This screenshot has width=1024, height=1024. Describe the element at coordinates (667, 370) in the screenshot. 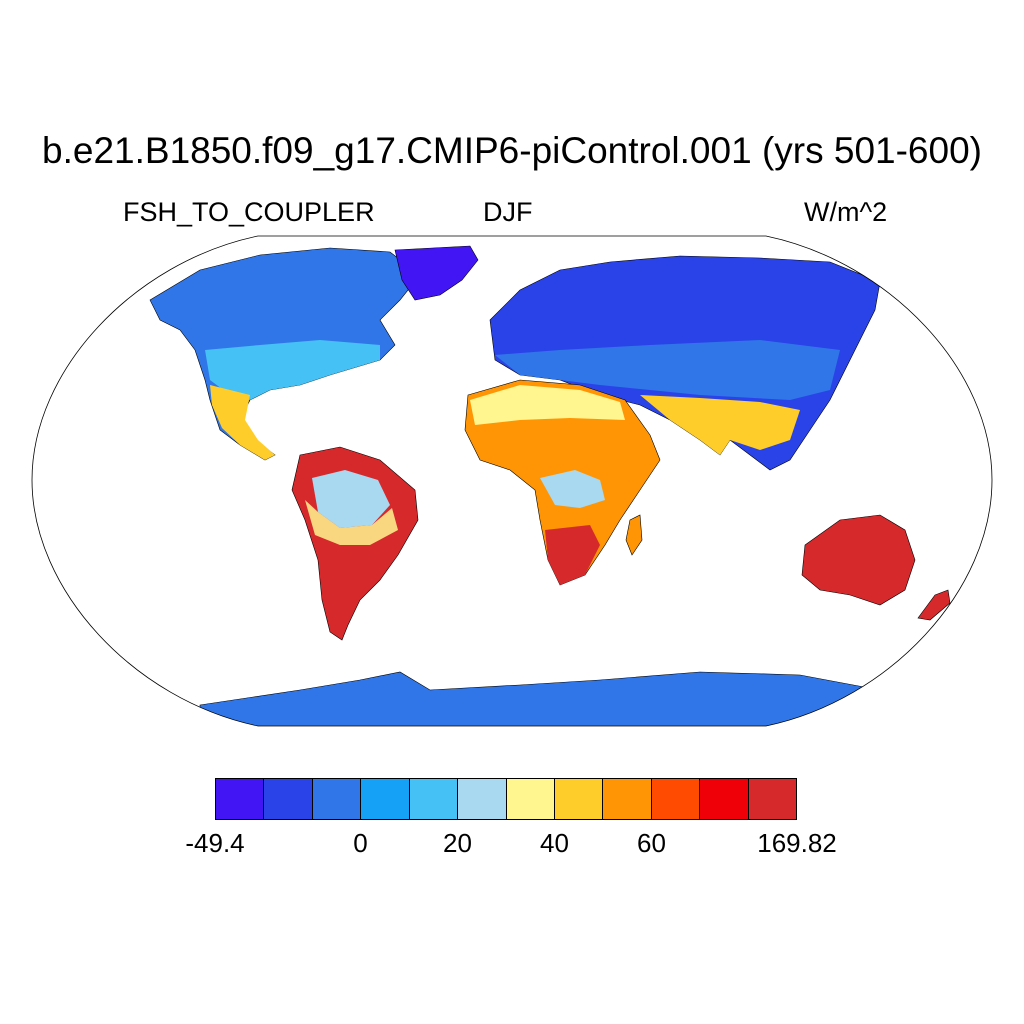

I see `eurasia-mid-band` at that location.